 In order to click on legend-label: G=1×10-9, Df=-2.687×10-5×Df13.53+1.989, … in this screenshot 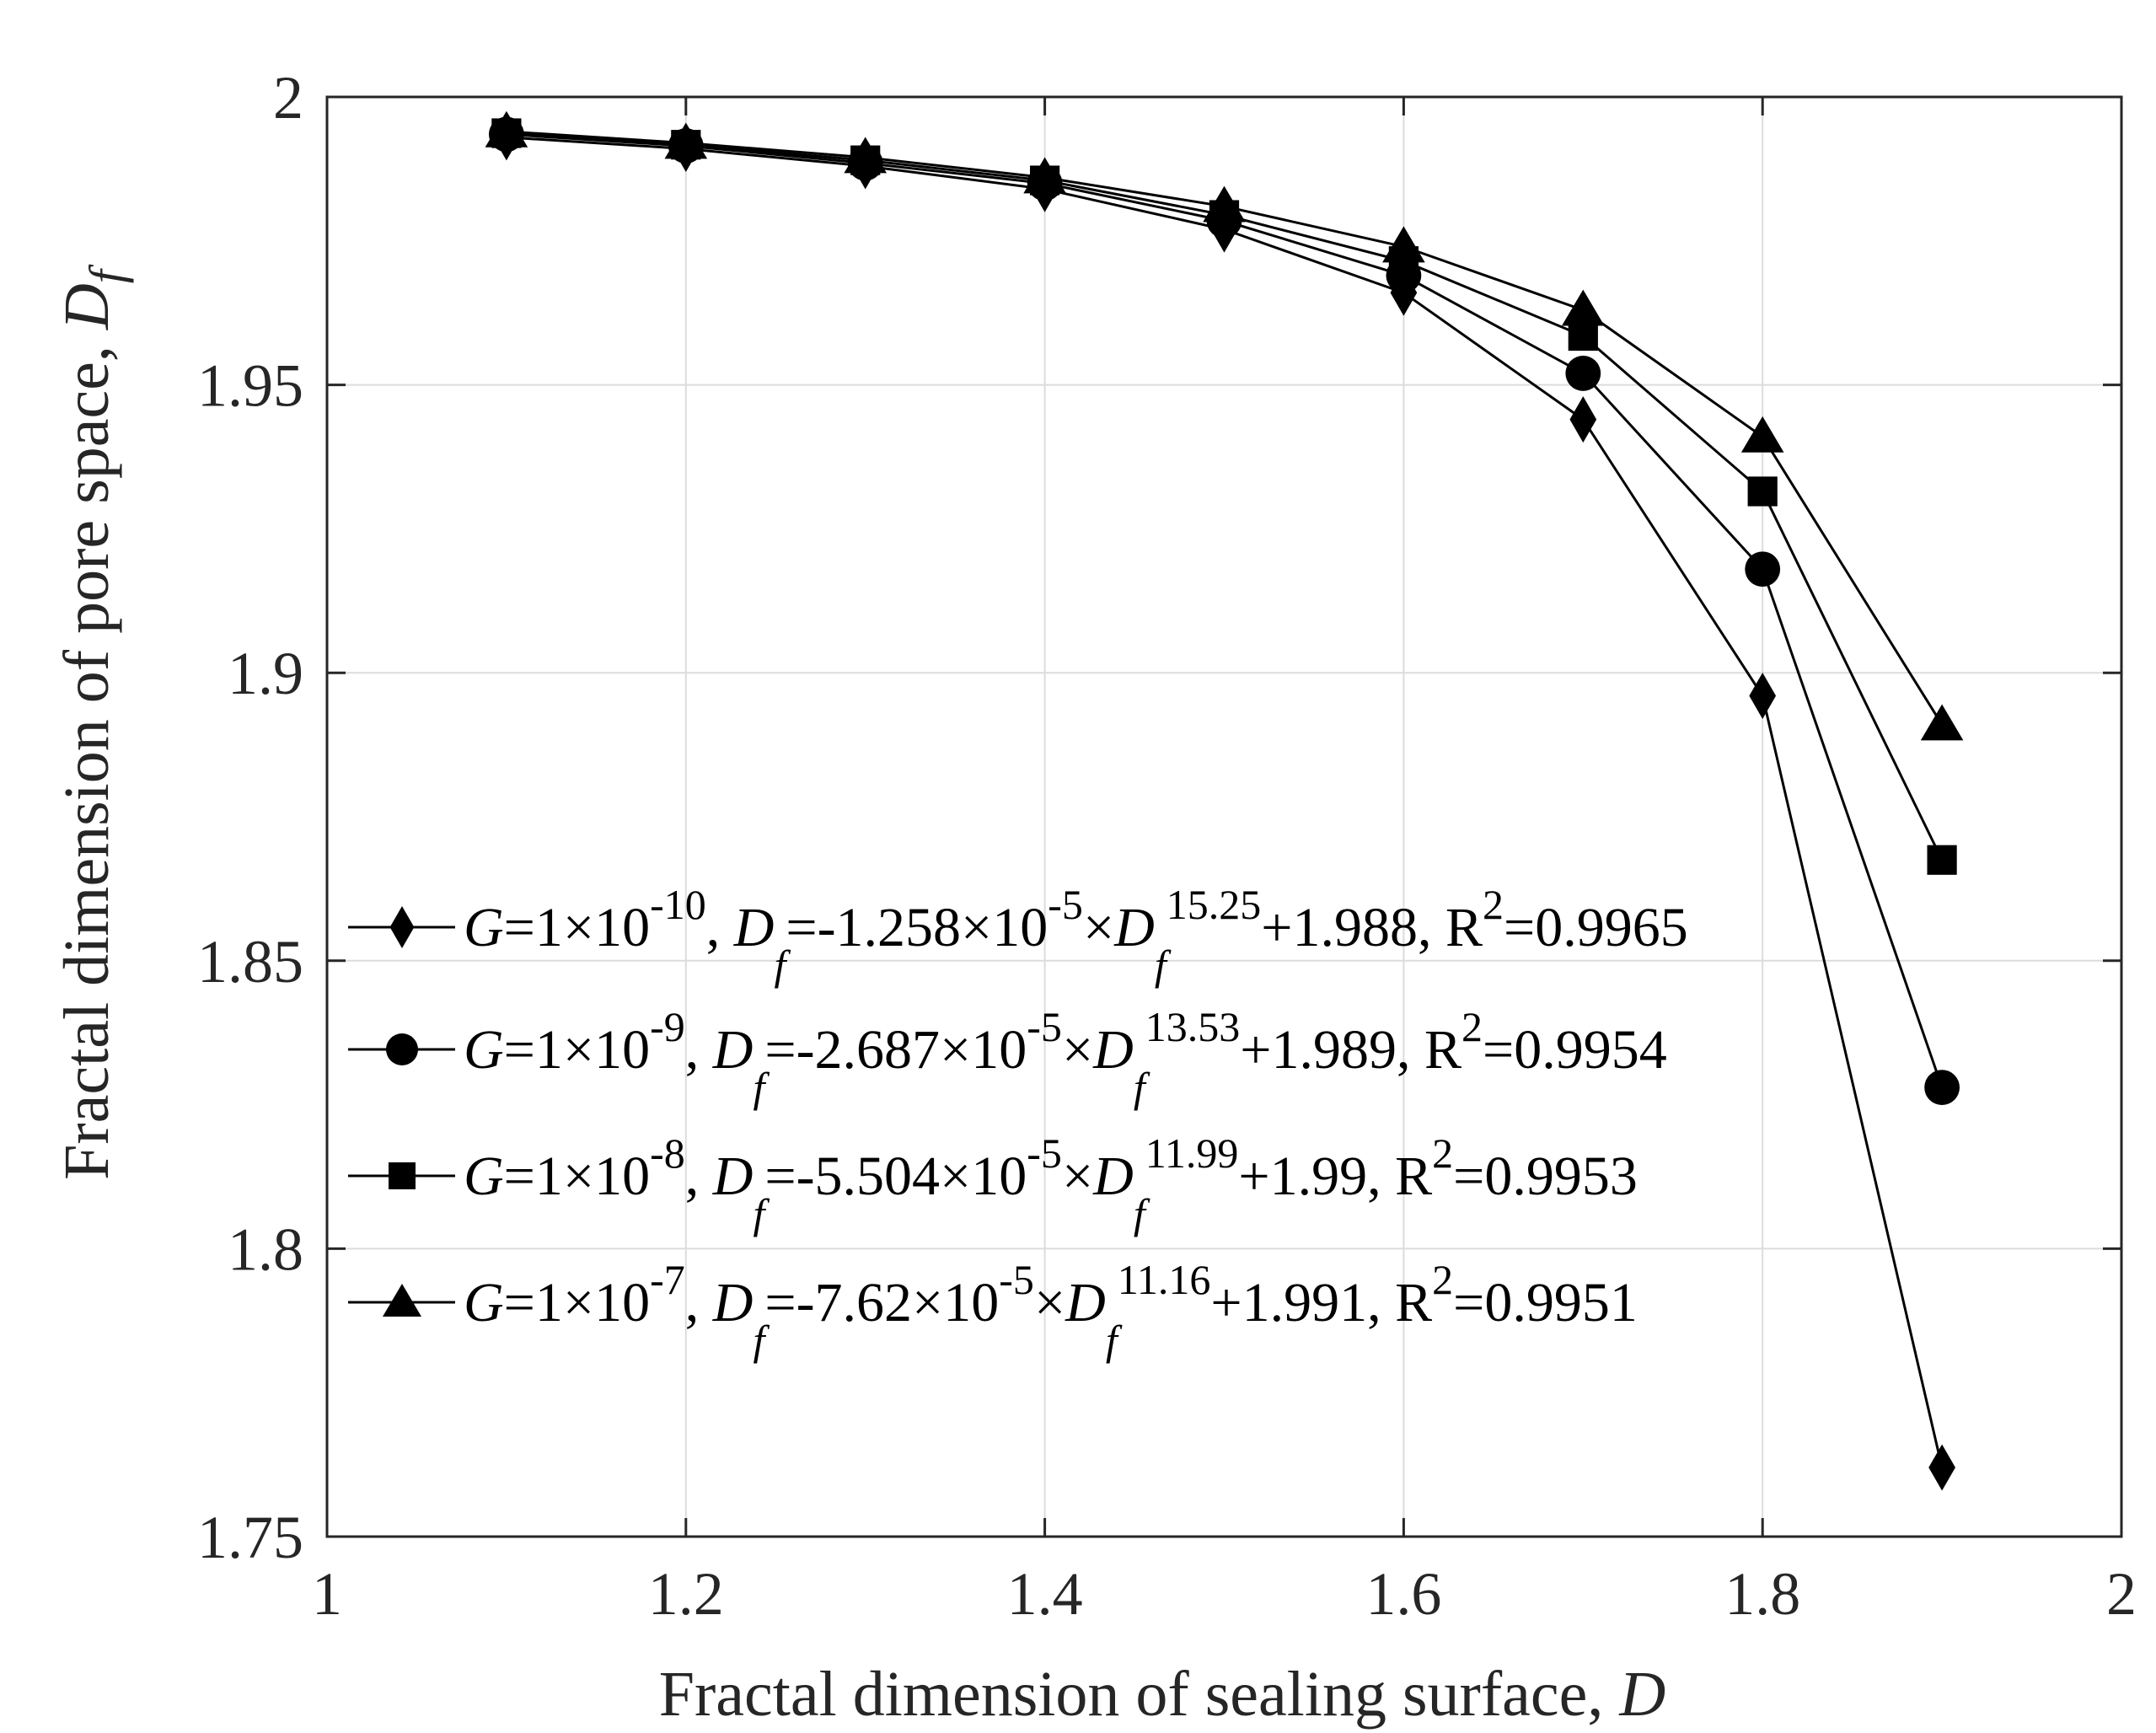, I will do `click(1065, 1057)`.